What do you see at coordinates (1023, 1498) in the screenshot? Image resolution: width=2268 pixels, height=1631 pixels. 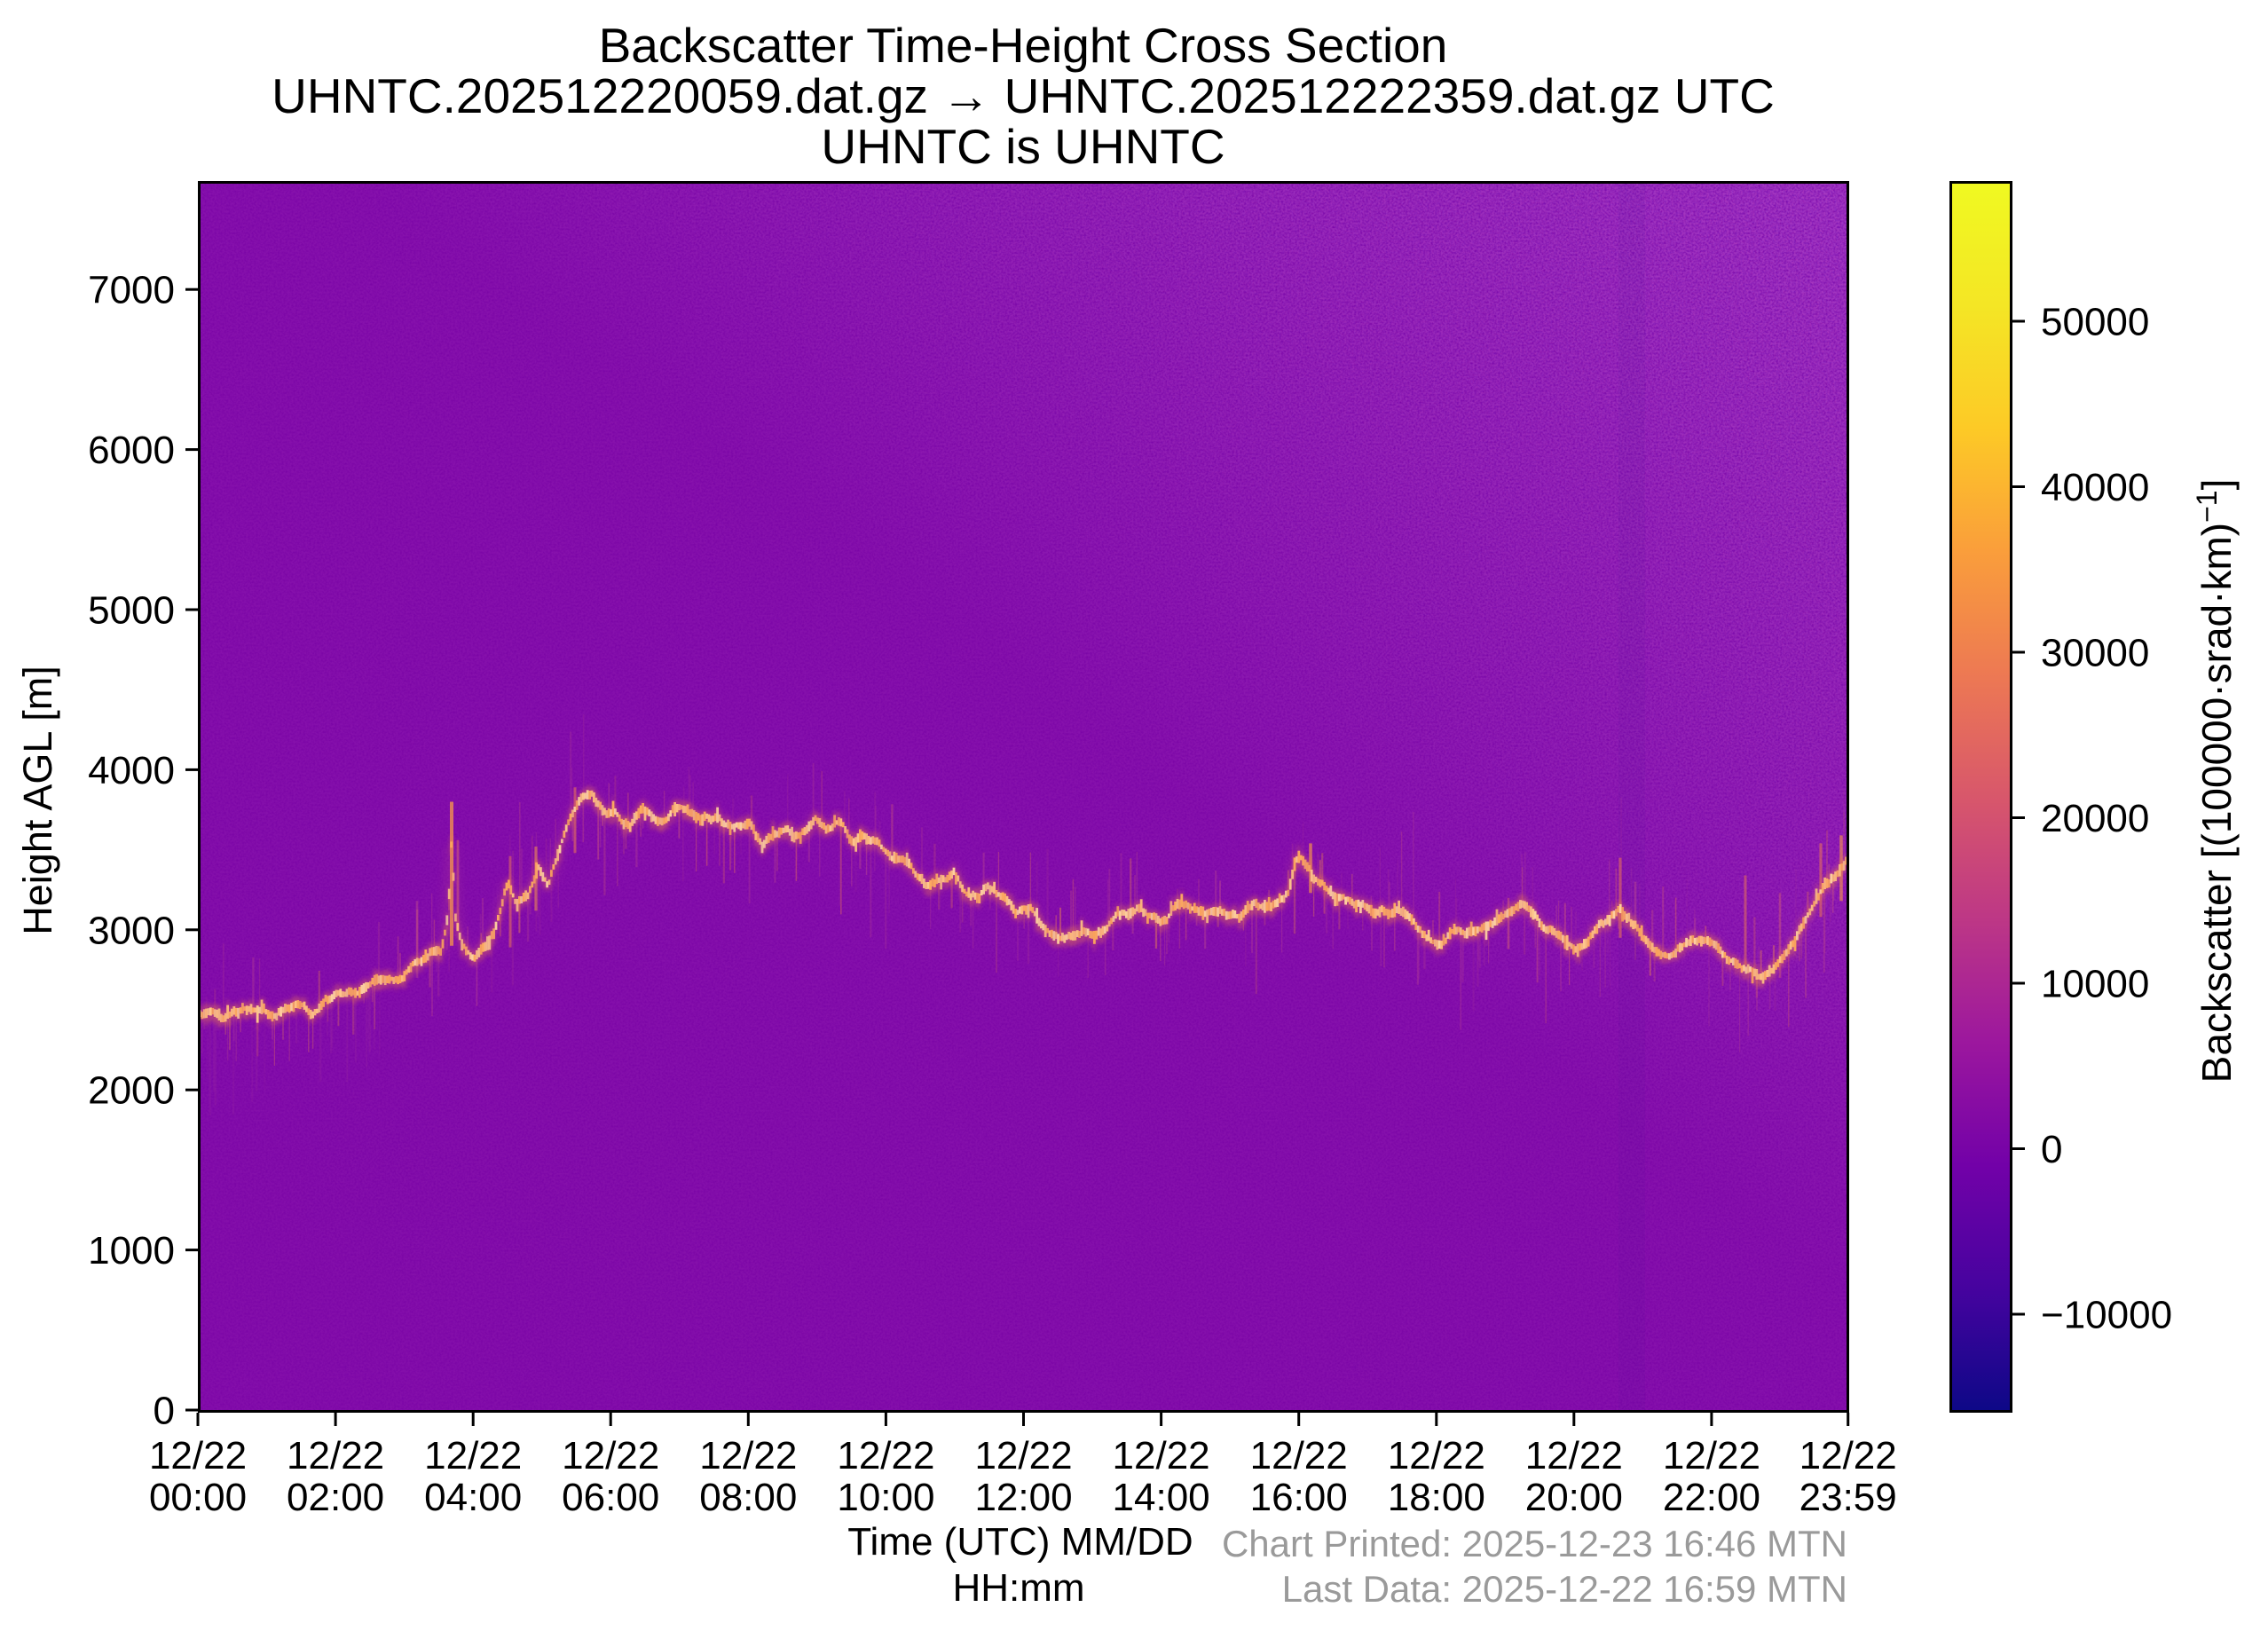 I see `svg-text: 12:00` at bounding box center [1023, 1498].